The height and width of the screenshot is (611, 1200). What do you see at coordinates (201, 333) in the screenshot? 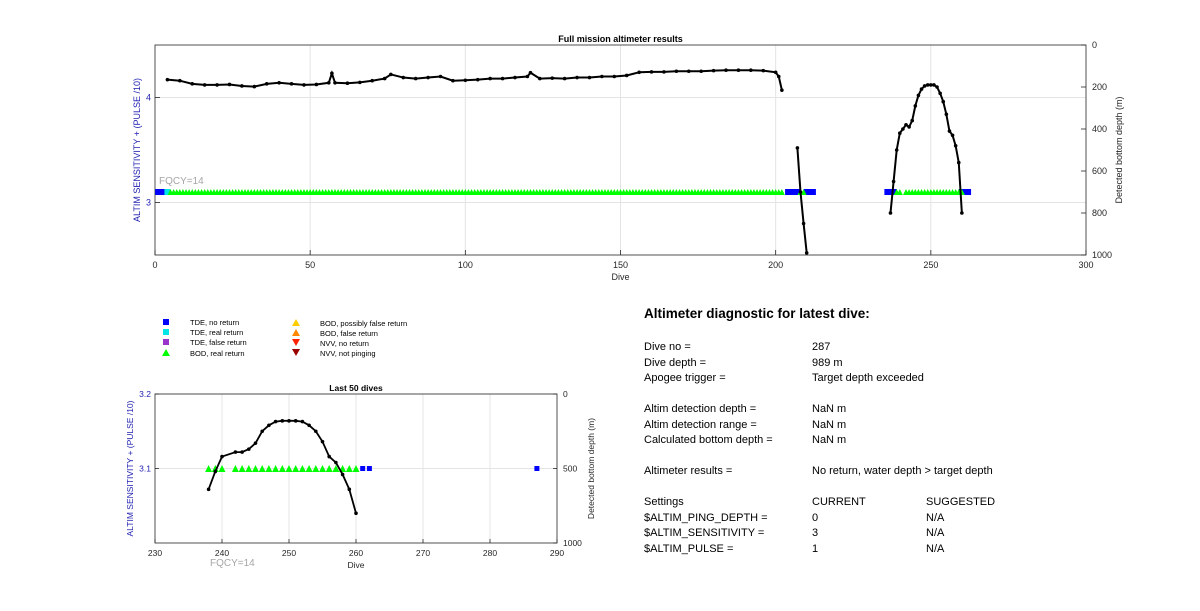
I see `legend-item-tde-real-return: TDE, real return` at bounding box center [201, 333].